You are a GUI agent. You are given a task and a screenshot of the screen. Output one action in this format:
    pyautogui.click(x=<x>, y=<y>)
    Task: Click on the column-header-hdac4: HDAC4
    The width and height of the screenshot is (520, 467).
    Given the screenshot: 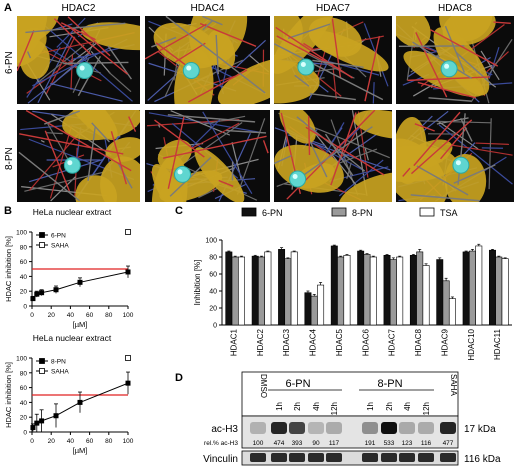 What is the action you would take?
    pyautogui.click(x=207, y=8)
    